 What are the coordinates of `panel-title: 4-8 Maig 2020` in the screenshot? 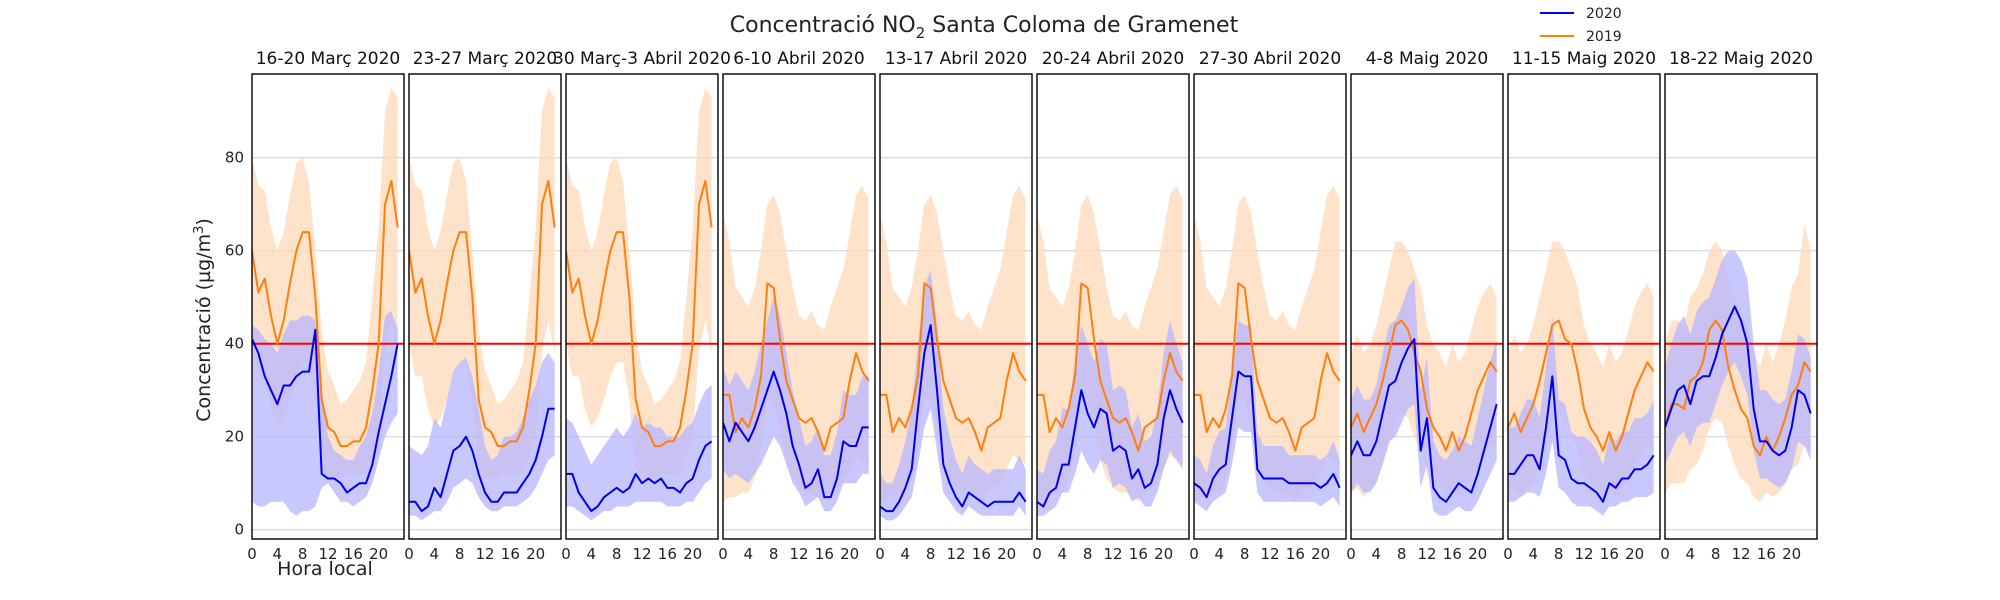 It's located at (1427, 59).